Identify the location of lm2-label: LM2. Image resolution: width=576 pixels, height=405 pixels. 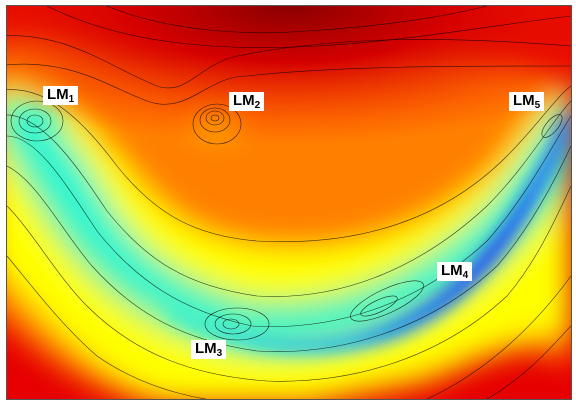
(247, 101).